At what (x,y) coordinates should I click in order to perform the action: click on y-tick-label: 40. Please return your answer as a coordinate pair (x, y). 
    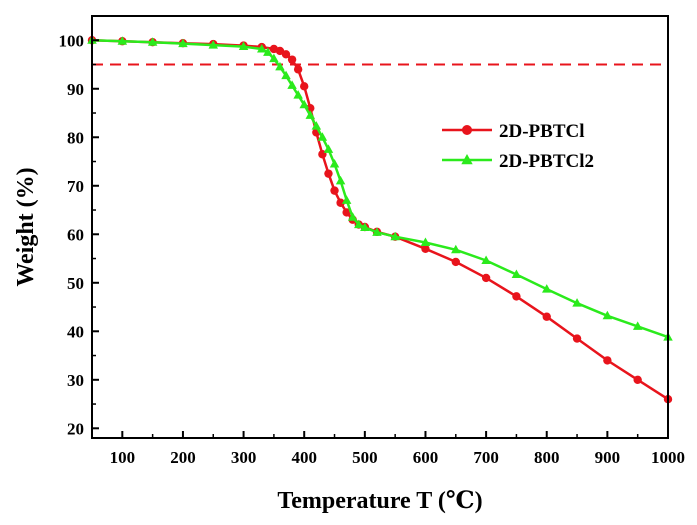
    Looking at the image, I should click on (75, 331).